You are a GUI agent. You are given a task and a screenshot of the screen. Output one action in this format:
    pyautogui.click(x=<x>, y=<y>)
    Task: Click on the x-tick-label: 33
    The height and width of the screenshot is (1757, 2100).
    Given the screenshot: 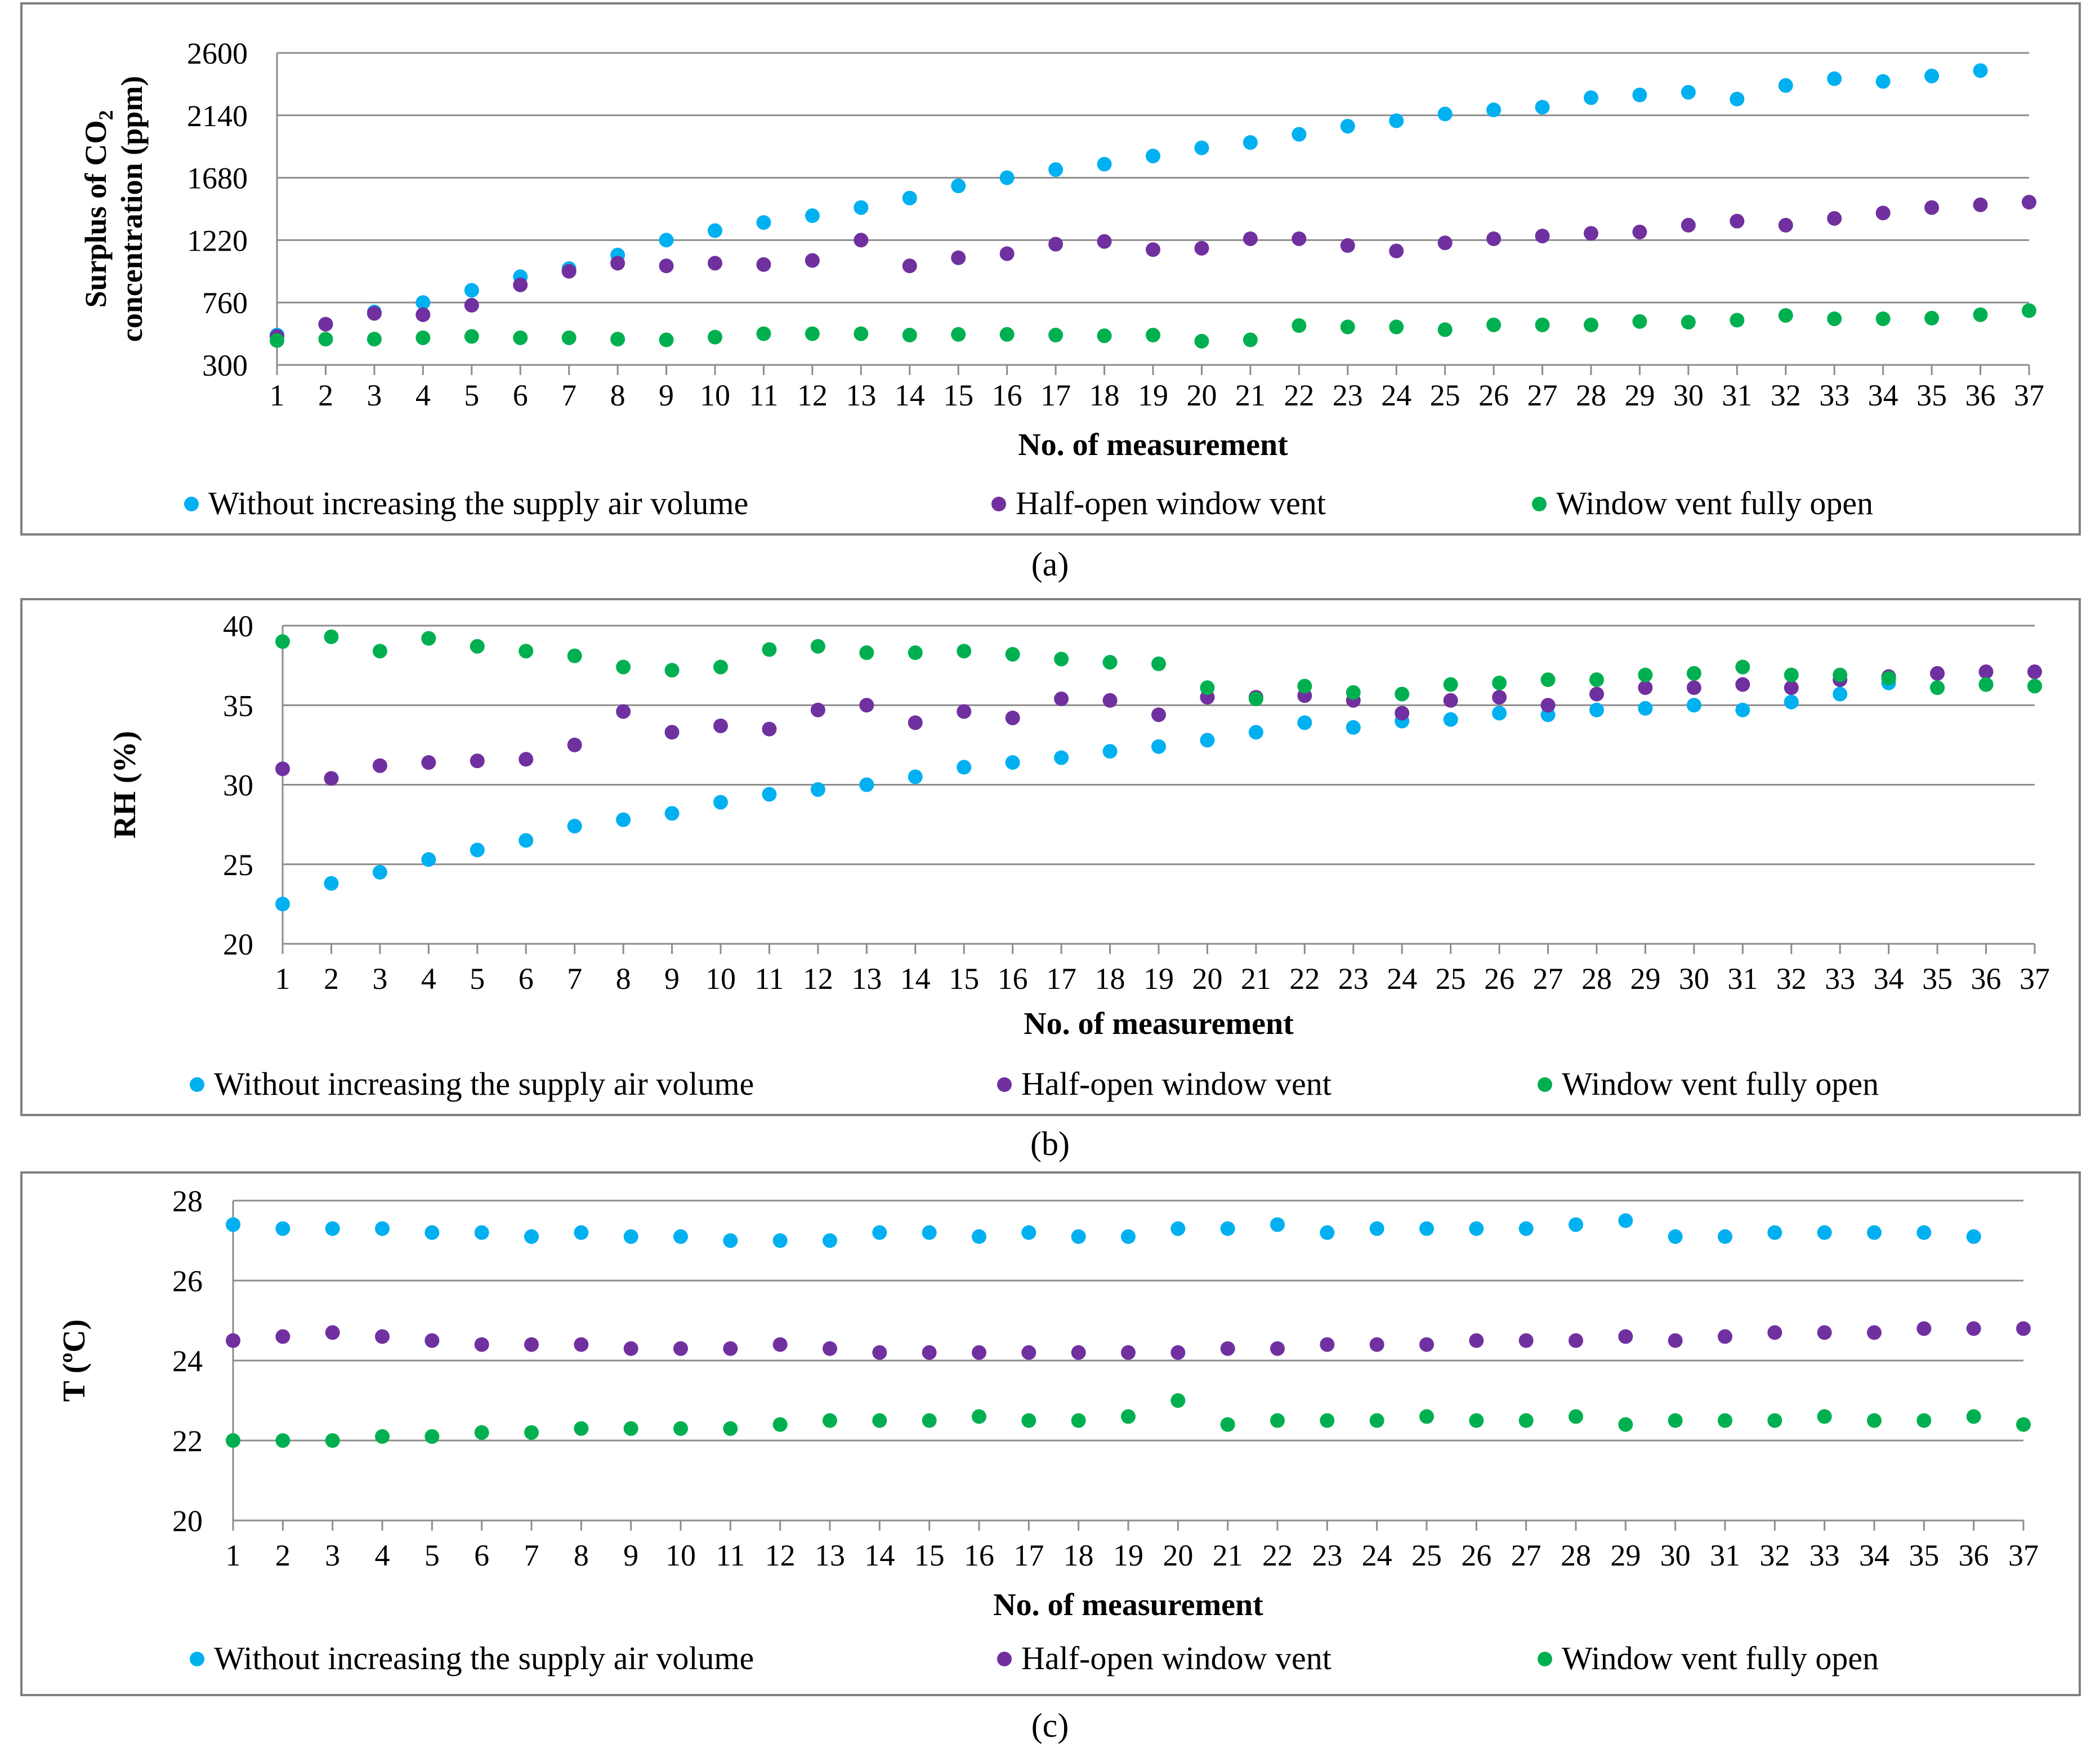 What is the action you would take?
    pyautogui.click(x=1840, y=979)
    